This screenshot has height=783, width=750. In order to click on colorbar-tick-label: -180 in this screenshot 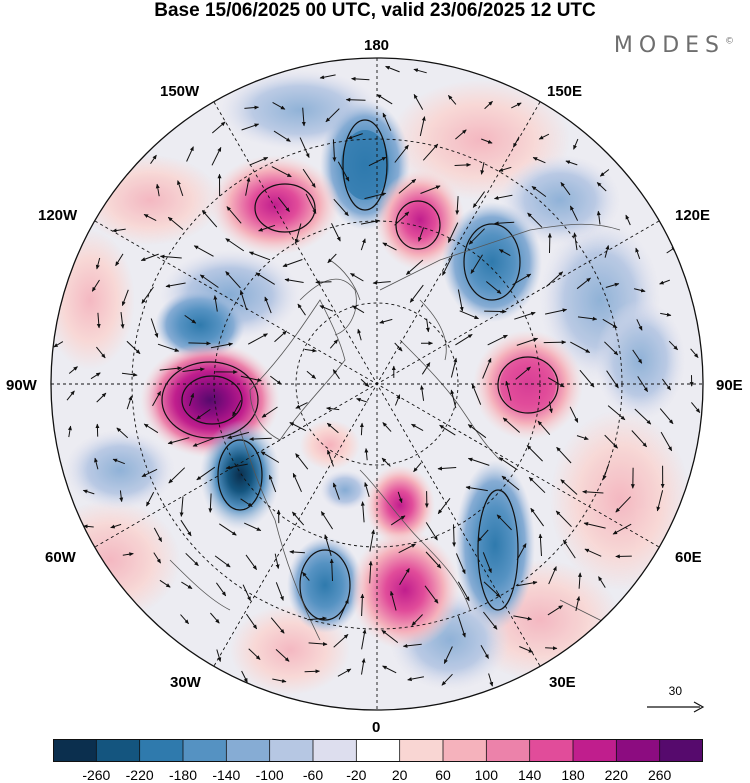, I will do `click(183, 775)`.